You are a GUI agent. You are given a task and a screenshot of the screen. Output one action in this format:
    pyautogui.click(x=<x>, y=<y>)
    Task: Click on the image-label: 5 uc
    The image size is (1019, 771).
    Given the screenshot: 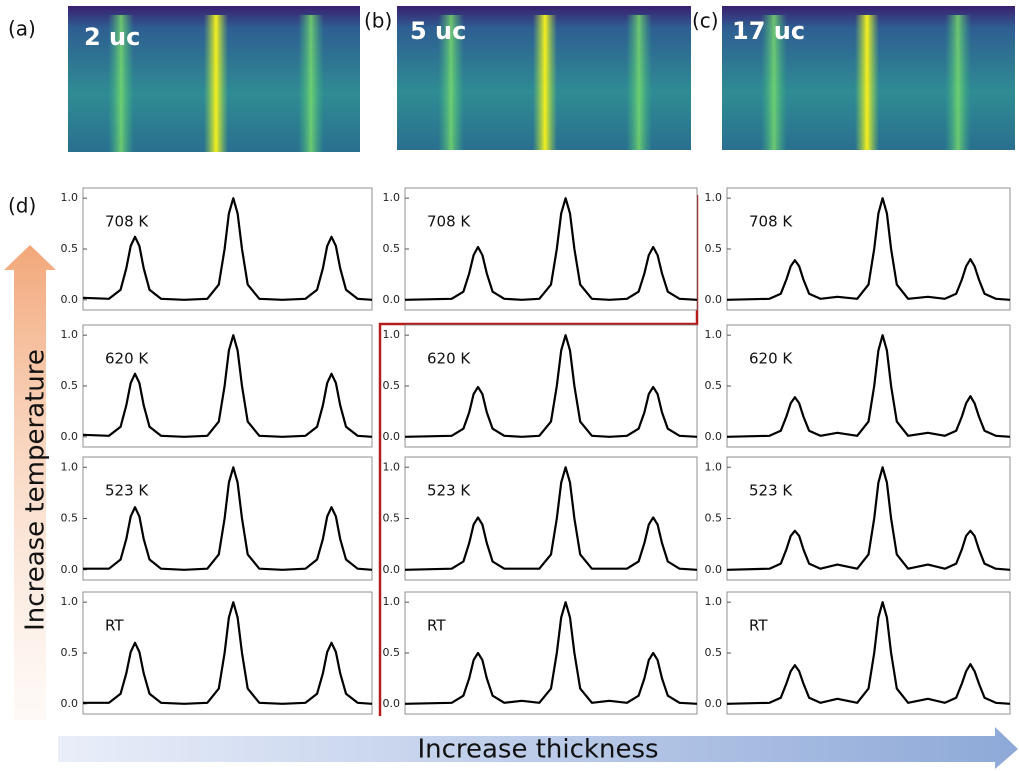 What is the action you would take?
    pyautogui.click(x=438, y=31)
    